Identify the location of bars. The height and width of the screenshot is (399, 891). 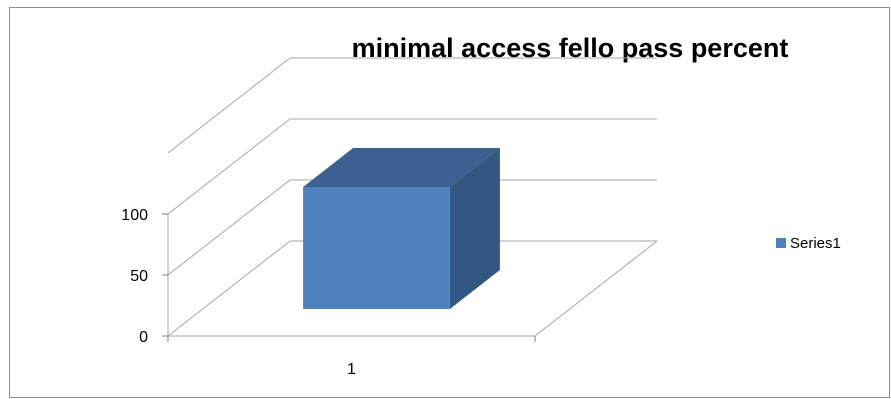
(401, 228).